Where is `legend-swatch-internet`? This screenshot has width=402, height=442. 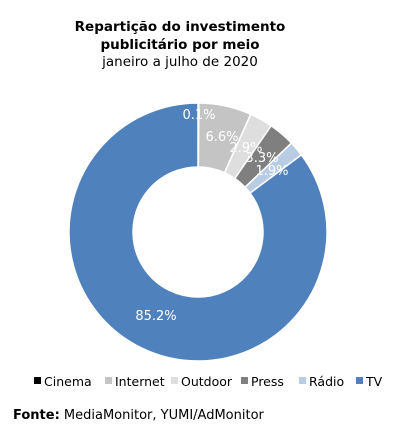
legend-swatch-internet is located at coordinates (108, 380).